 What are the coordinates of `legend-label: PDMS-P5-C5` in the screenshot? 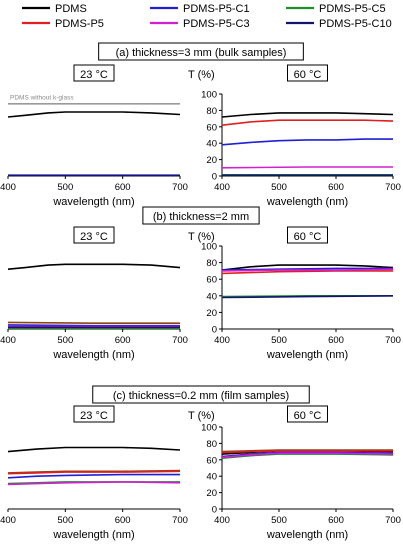 It's located at (352, 9).